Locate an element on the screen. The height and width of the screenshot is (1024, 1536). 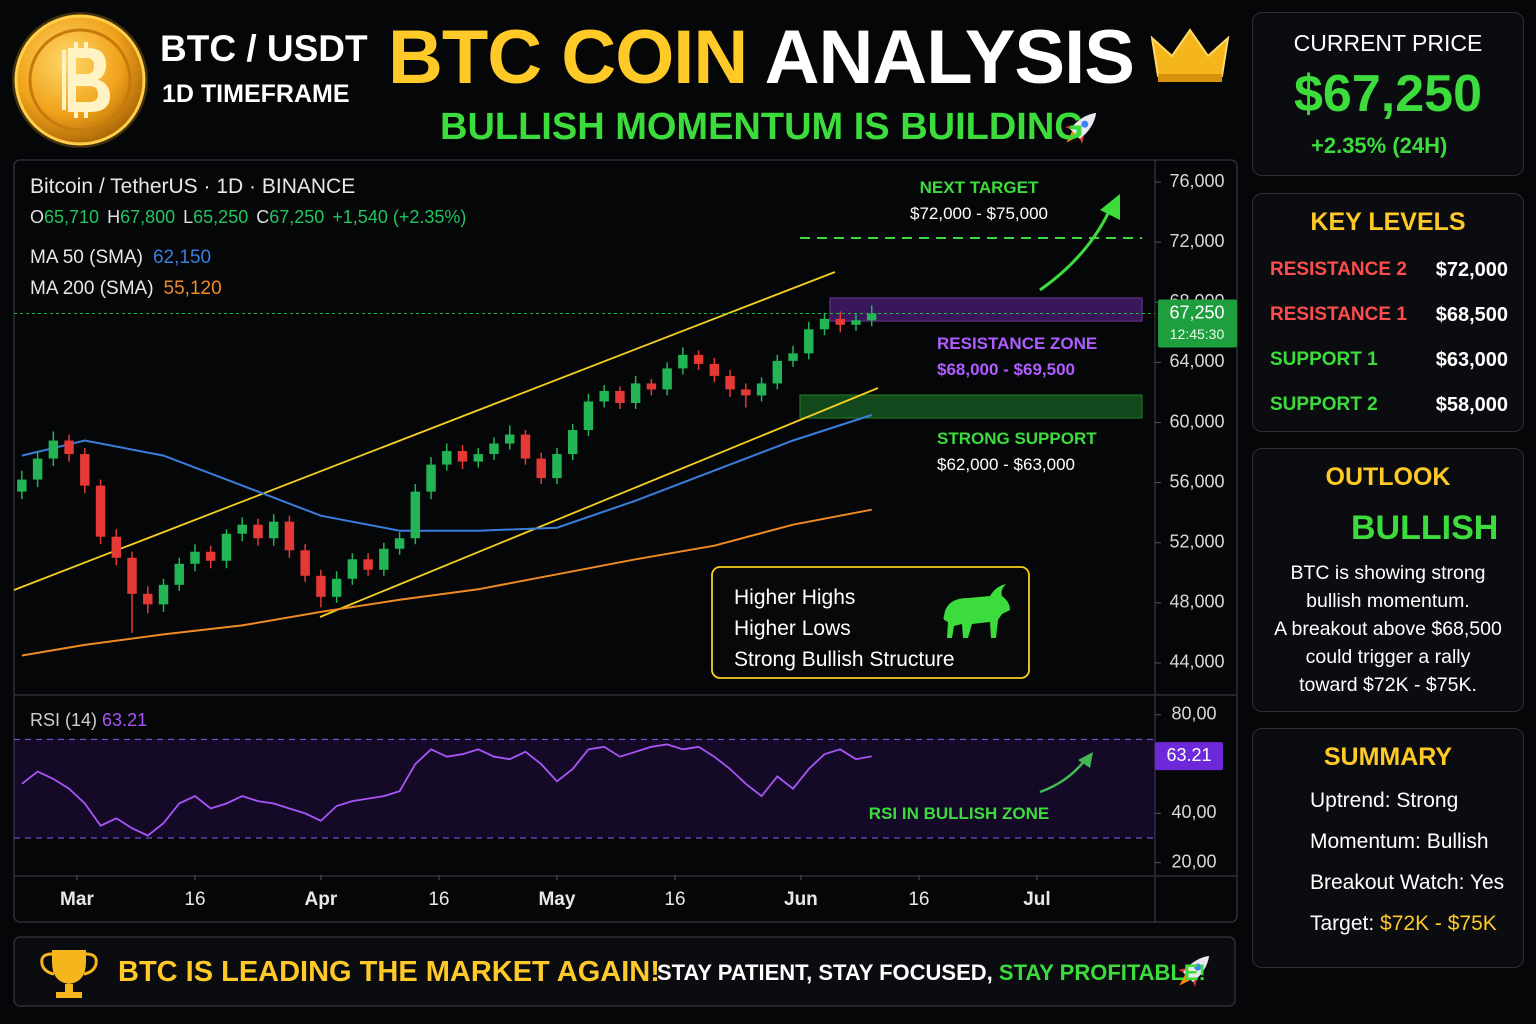
ohlc-key: L is located at coordinates (188, 217).